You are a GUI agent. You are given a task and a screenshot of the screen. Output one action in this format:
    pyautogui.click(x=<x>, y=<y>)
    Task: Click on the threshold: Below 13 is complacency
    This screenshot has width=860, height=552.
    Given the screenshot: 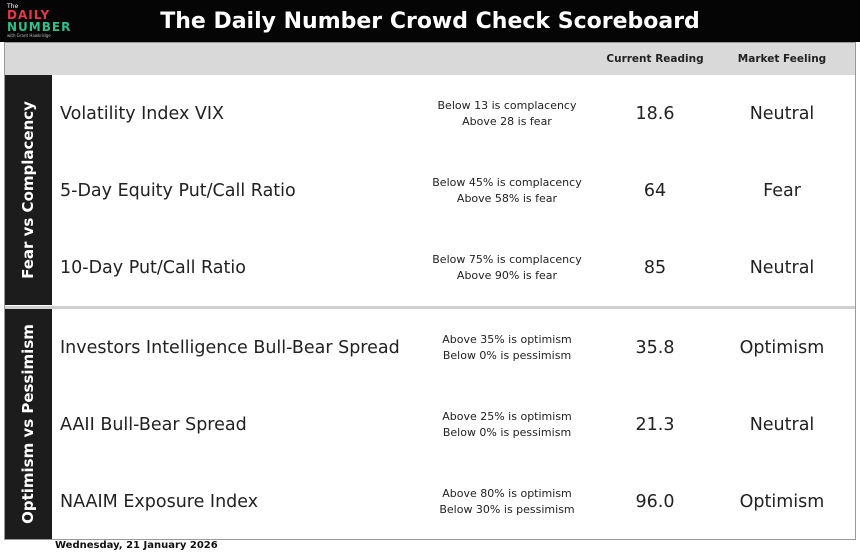 What is the action you would take?
    pyautogui.click(x=507, y=105)
    